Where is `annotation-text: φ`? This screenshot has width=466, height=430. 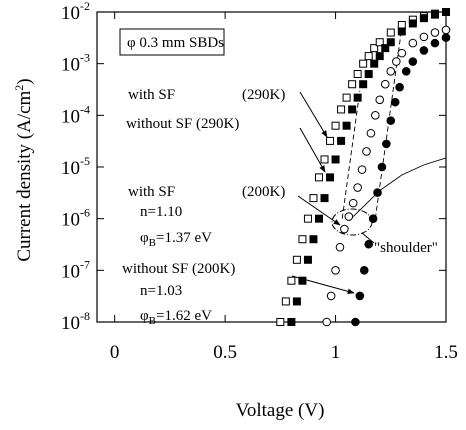
annotation-text: φ is located at coordinates (144, 238).